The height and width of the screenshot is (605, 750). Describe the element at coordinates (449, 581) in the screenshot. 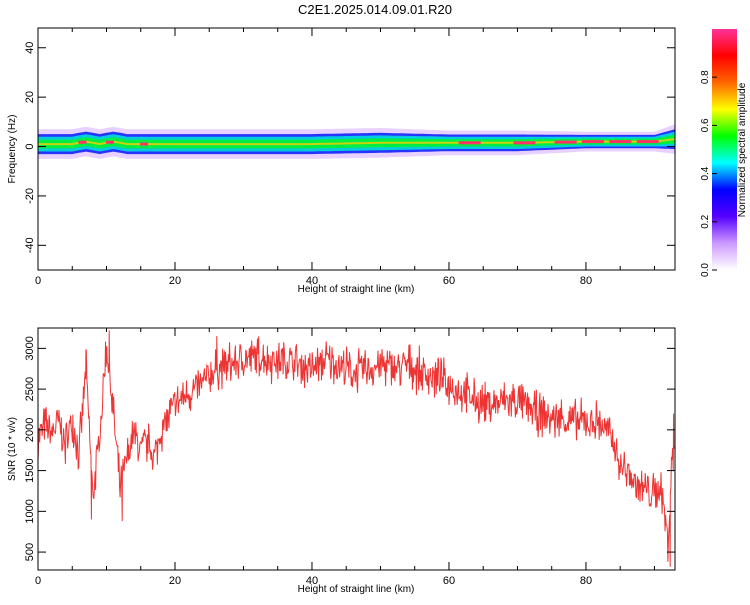

I see `snr-x-tick-label: 60` at that location.